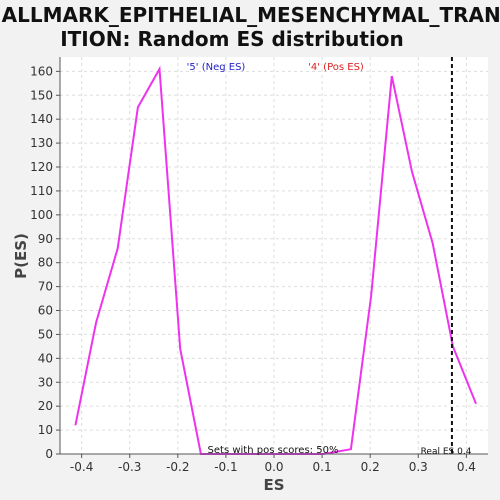  I want to click on y-tick-label: 160, so click(41, 71).